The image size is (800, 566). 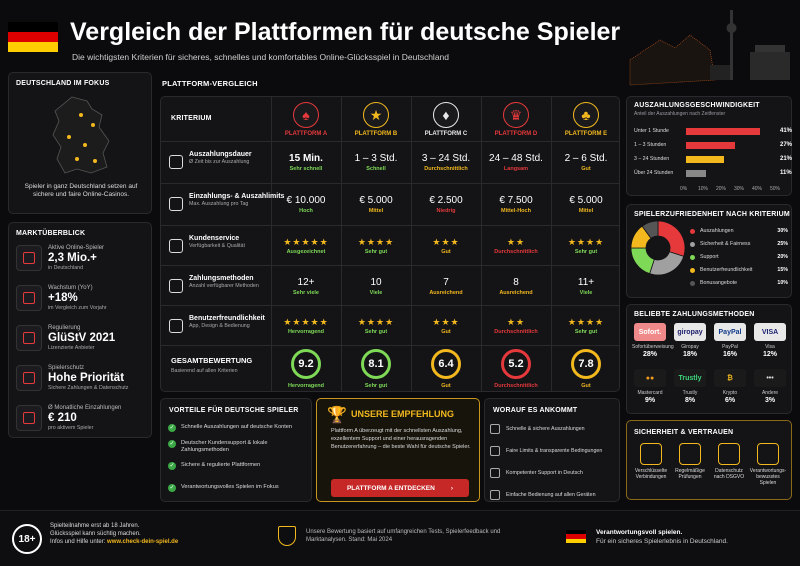 What do you see at coordinates (586, 322) in the screenshot?
I see `star-rating-icon: ★★★★` at bounding box center [586, 322].